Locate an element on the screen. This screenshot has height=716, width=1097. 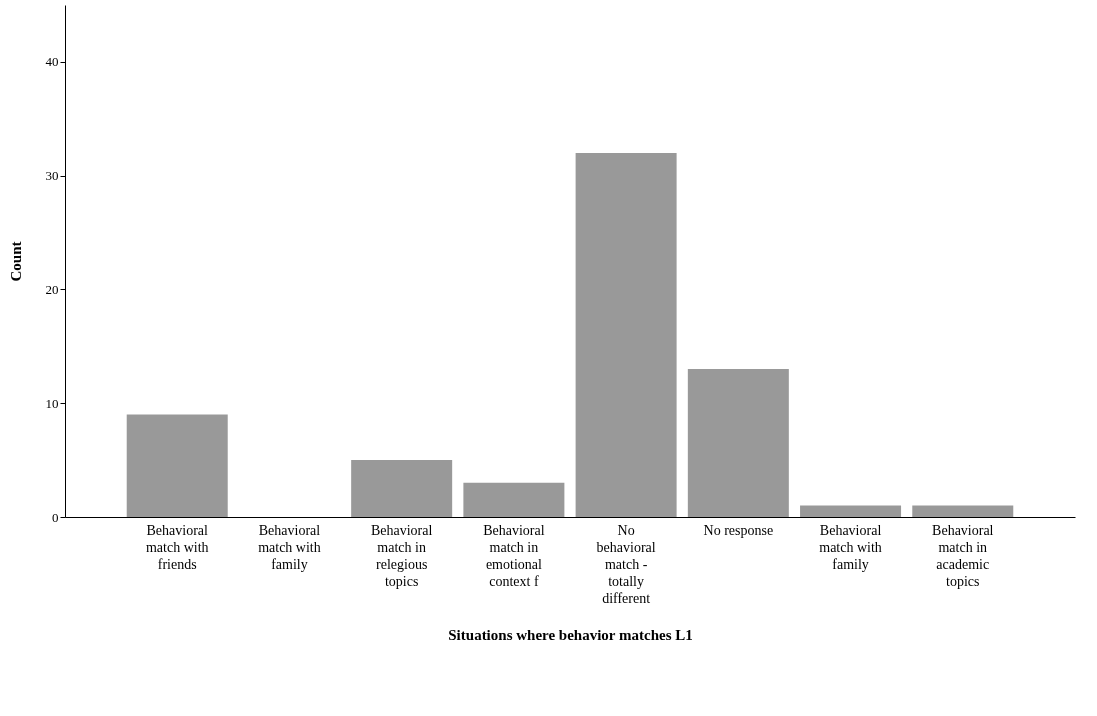
y-tick-label: 10 is located at coordinates (52, 403).